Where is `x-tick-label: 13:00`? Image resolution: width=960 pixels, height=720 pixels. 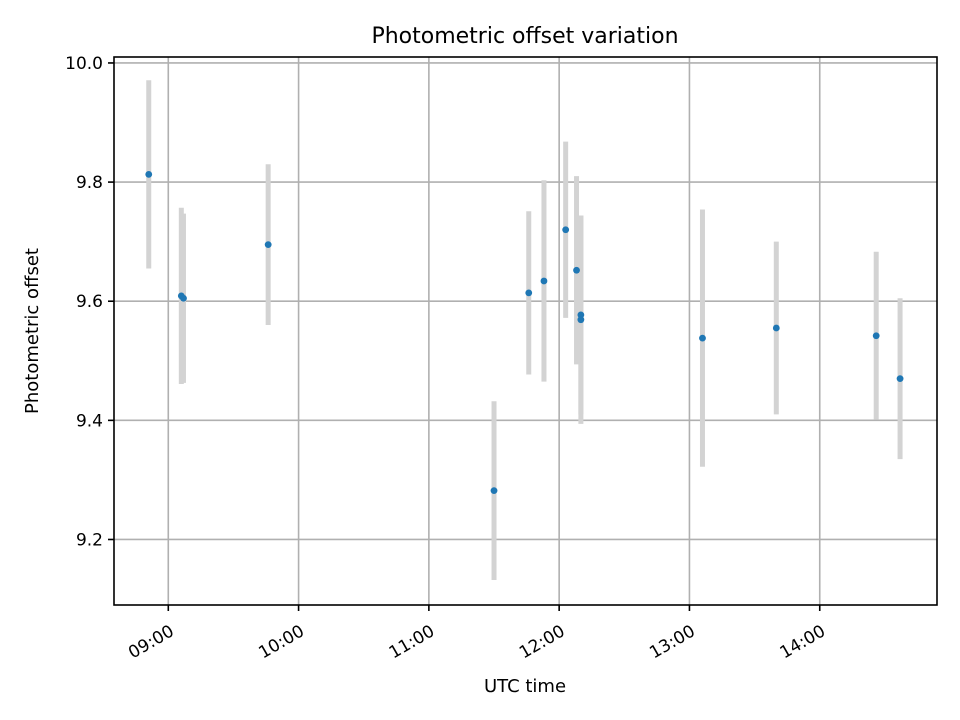
x-tick-label: 13:00 is located at coordinates (672, 642).